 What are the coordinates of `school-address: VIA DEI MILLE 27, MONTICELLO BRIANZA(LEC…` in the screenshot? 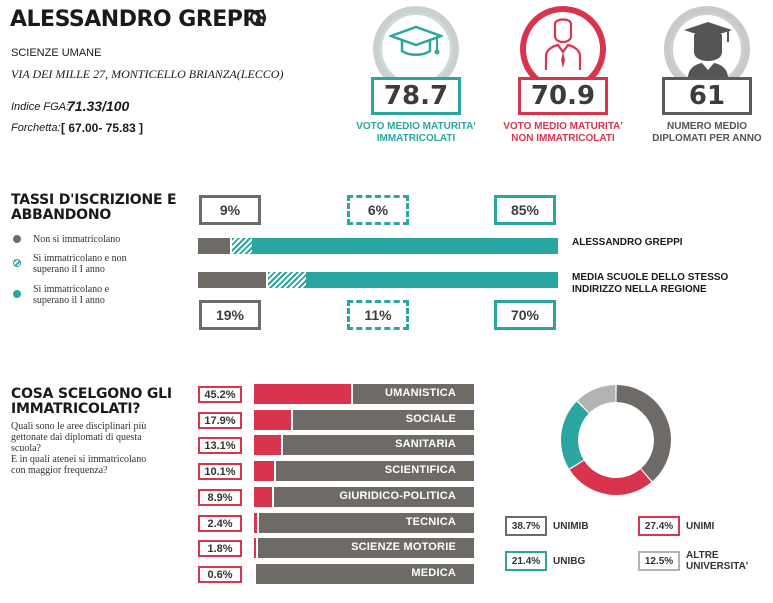 It's located at (147, 74).